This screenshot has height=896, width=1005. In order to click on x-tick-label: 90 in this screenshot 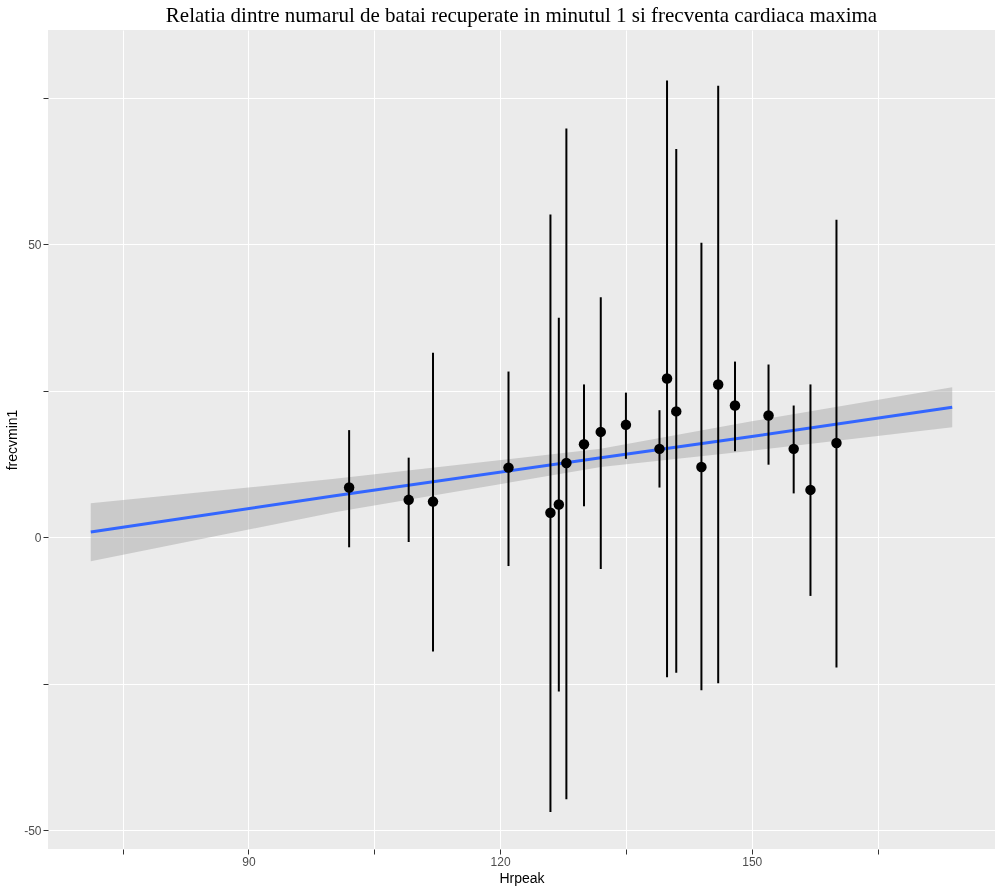, I will do `click(249, 861)`.